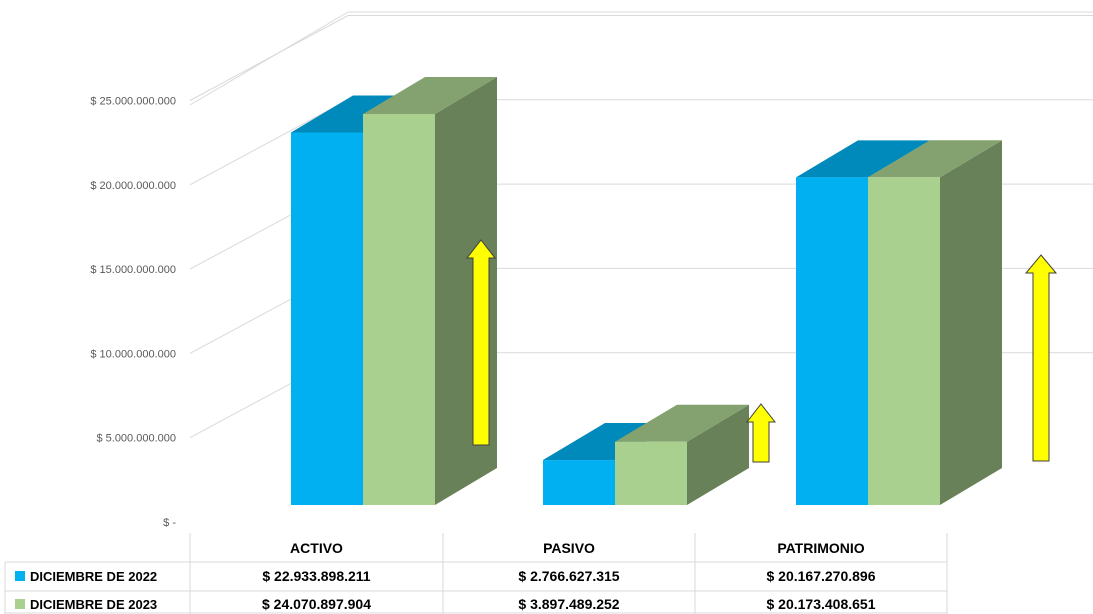 This screenshot has height=614, width=1093. Describe the element at coordinates (93, 604) in the screenshot. I see `legend-label: DICIEMBRE DE 2023` at that location.